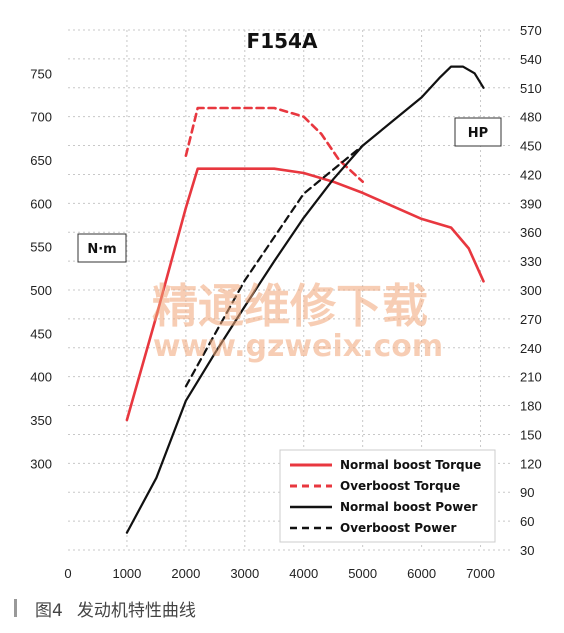 Image resolution: width=564 pixels, height=633 pixels. I want to click on right-tick-label: 150, so click(531, 434).